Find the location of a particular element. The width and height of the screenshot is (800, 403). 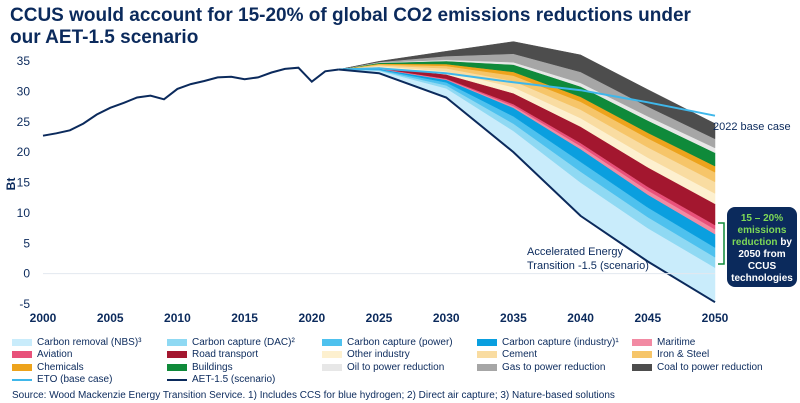

legend-item: Carbon removal (NBS)³ is located at coordinates (89, 342).